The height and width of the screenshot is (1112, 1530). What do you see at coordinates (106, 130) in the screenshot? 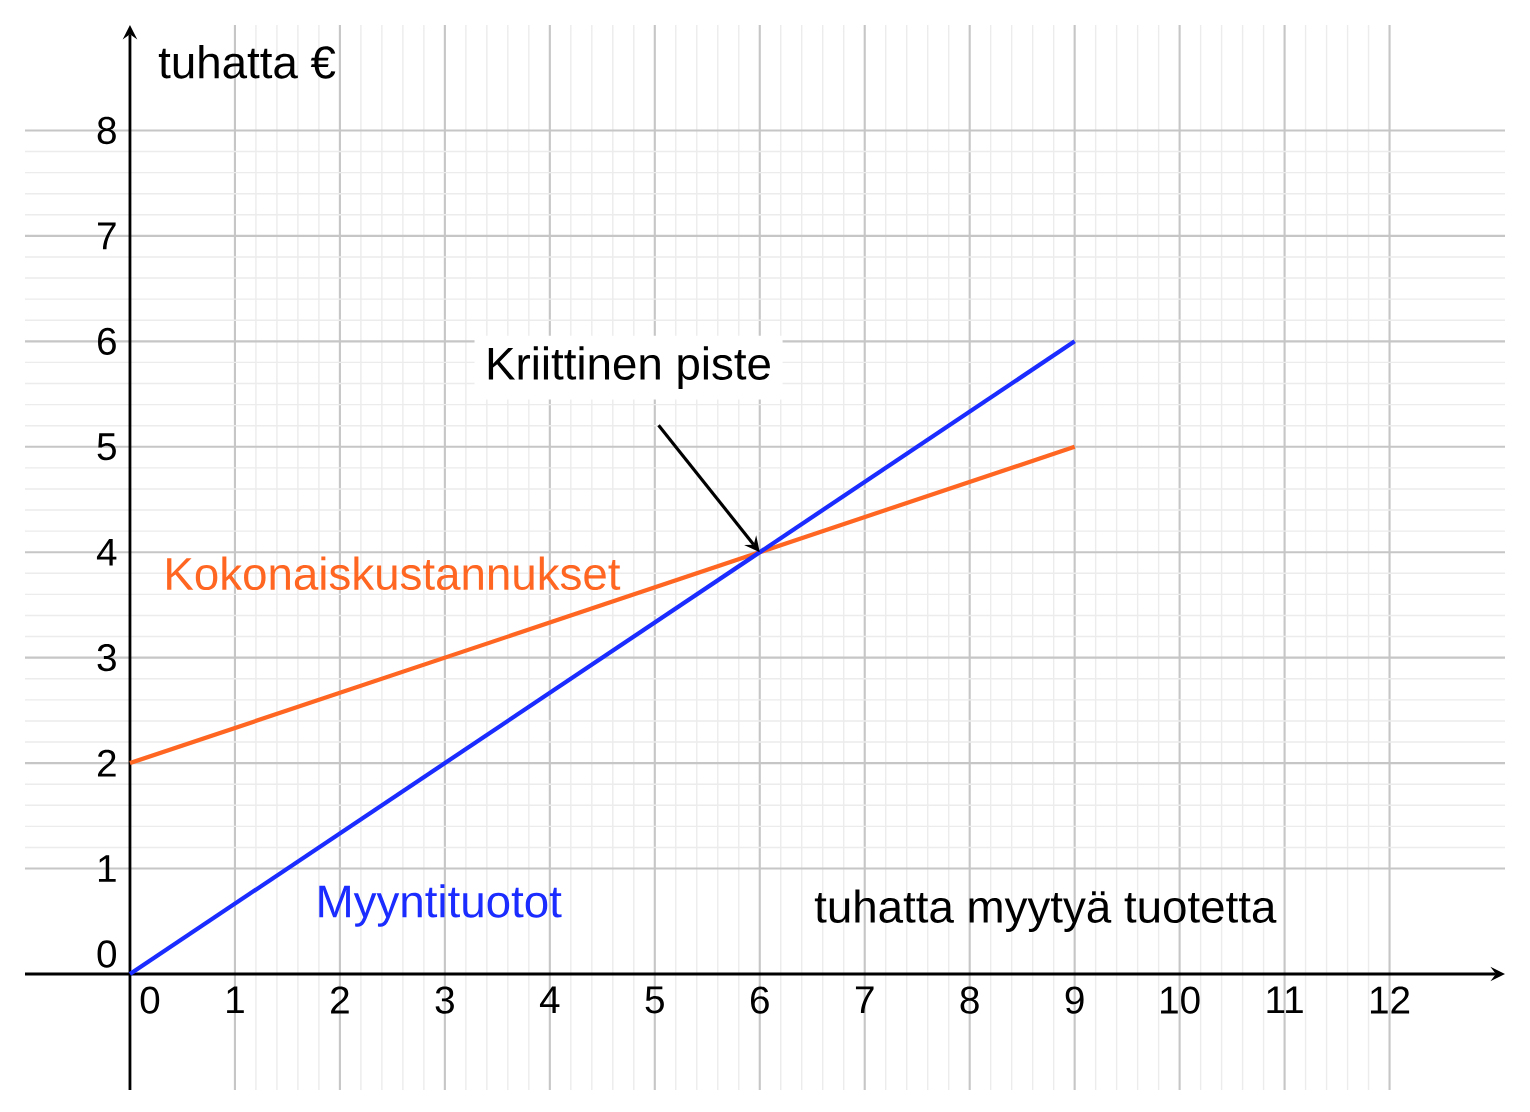
I see `y-tick-label: 8` at bounding box center [106, 130].